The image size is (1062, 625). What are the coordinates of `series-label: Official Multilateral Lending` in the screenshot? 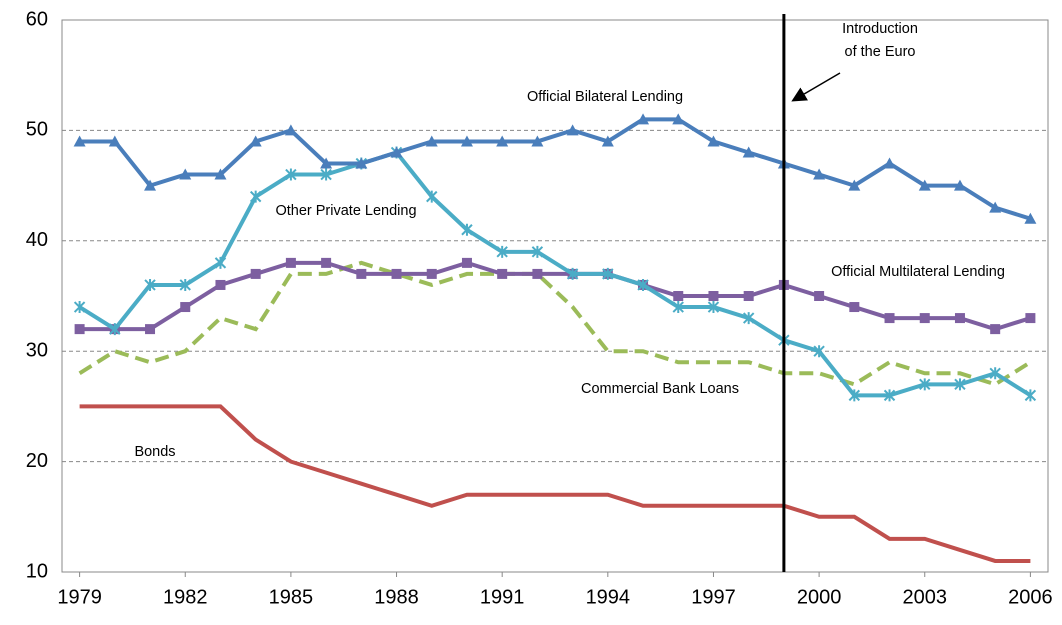 It's located at (918, 272).